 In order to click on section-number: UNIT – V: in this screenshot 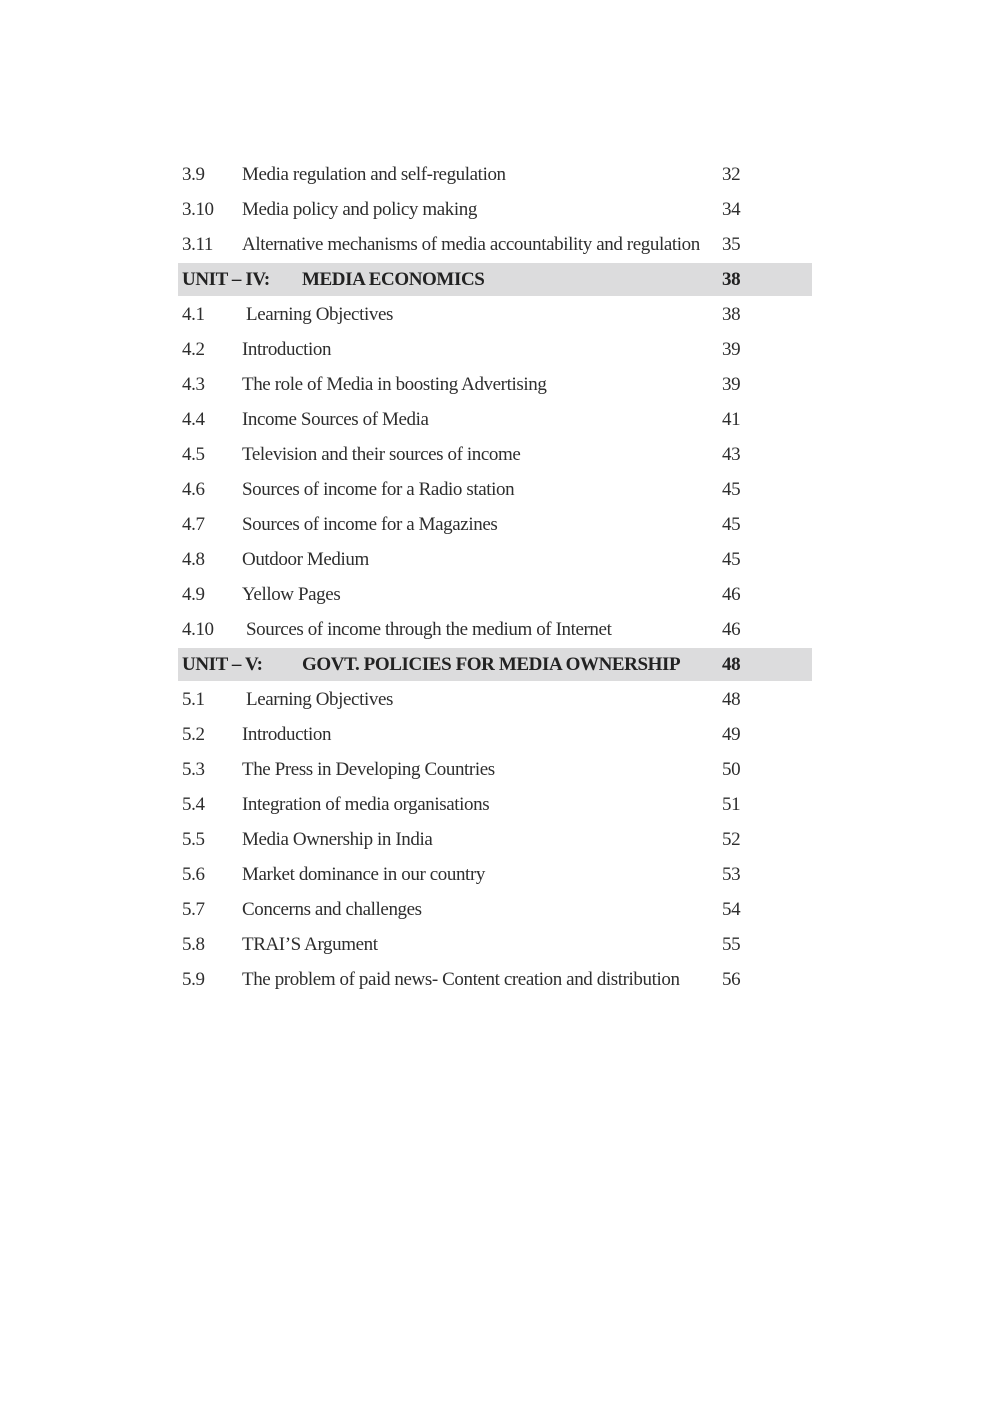, I will do `click(222, 664)`.